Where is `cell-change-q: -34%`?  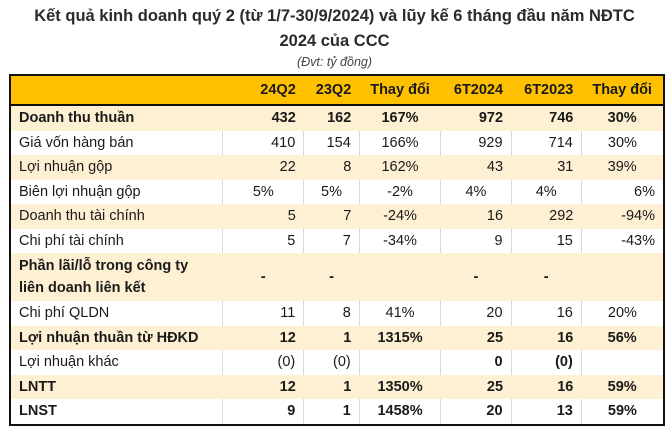 cell-change-q: -34% is located at coordinates (399, 240).